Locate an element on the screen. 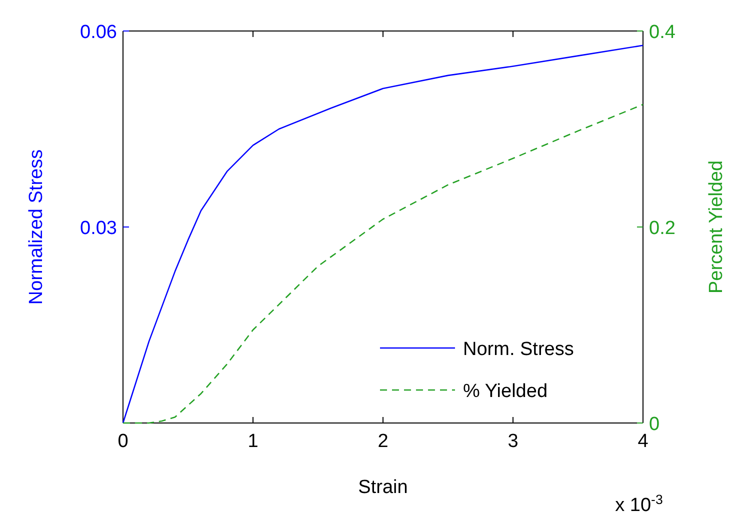  y-axis-title: Normalized Stress is located at coordinates (36, 227).